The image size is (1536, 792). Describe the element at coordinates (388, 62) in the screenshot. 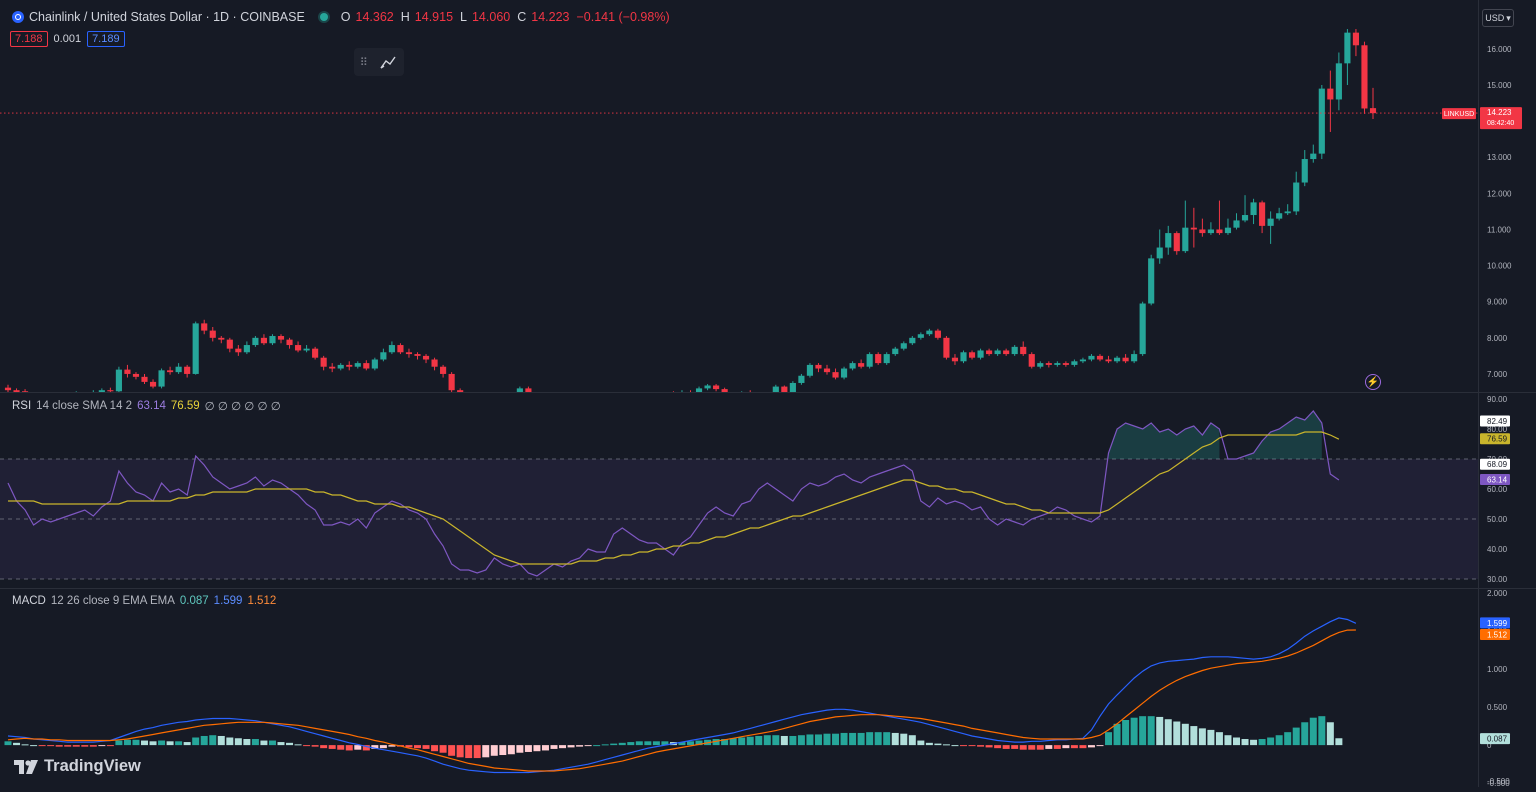

I see `trend-line-tool-icon` at that location.